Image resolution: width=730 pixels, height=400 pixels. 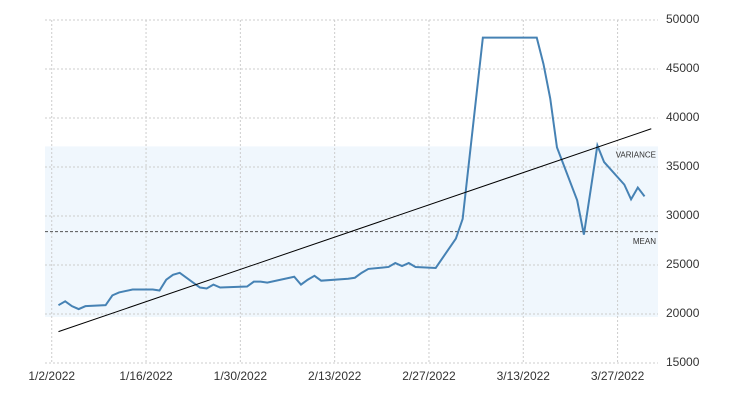 I want to click on x-tick-label: 1/16/2022, so click(x=146, y=376).